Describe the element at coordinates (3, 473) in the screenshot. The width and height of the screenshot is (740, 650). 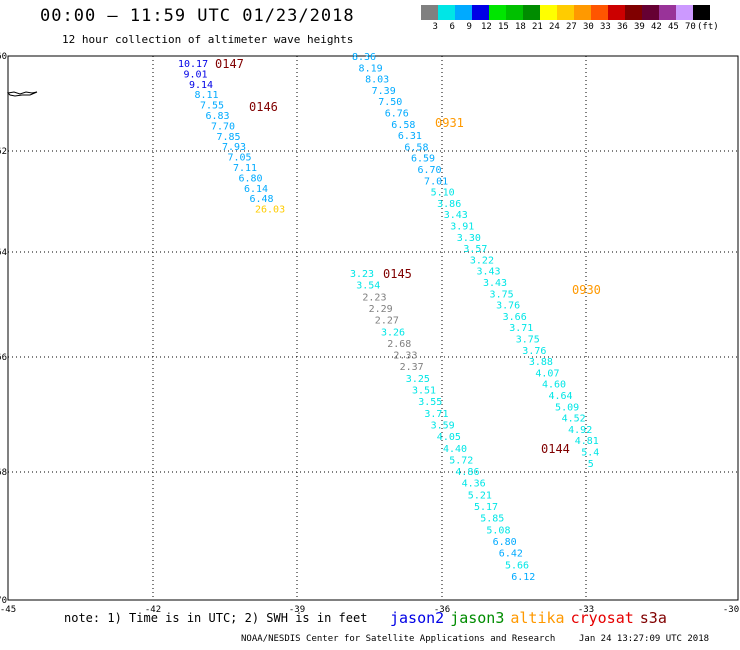
I see `lat-tick-label: -68` at that location.